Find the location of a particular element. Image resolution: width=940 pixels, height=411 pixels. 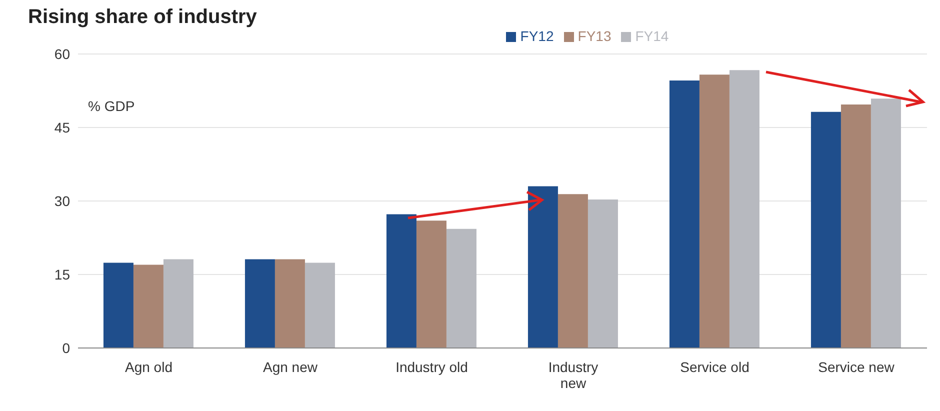

x-tick-label: Industry old is located at coordinates (432, 367).